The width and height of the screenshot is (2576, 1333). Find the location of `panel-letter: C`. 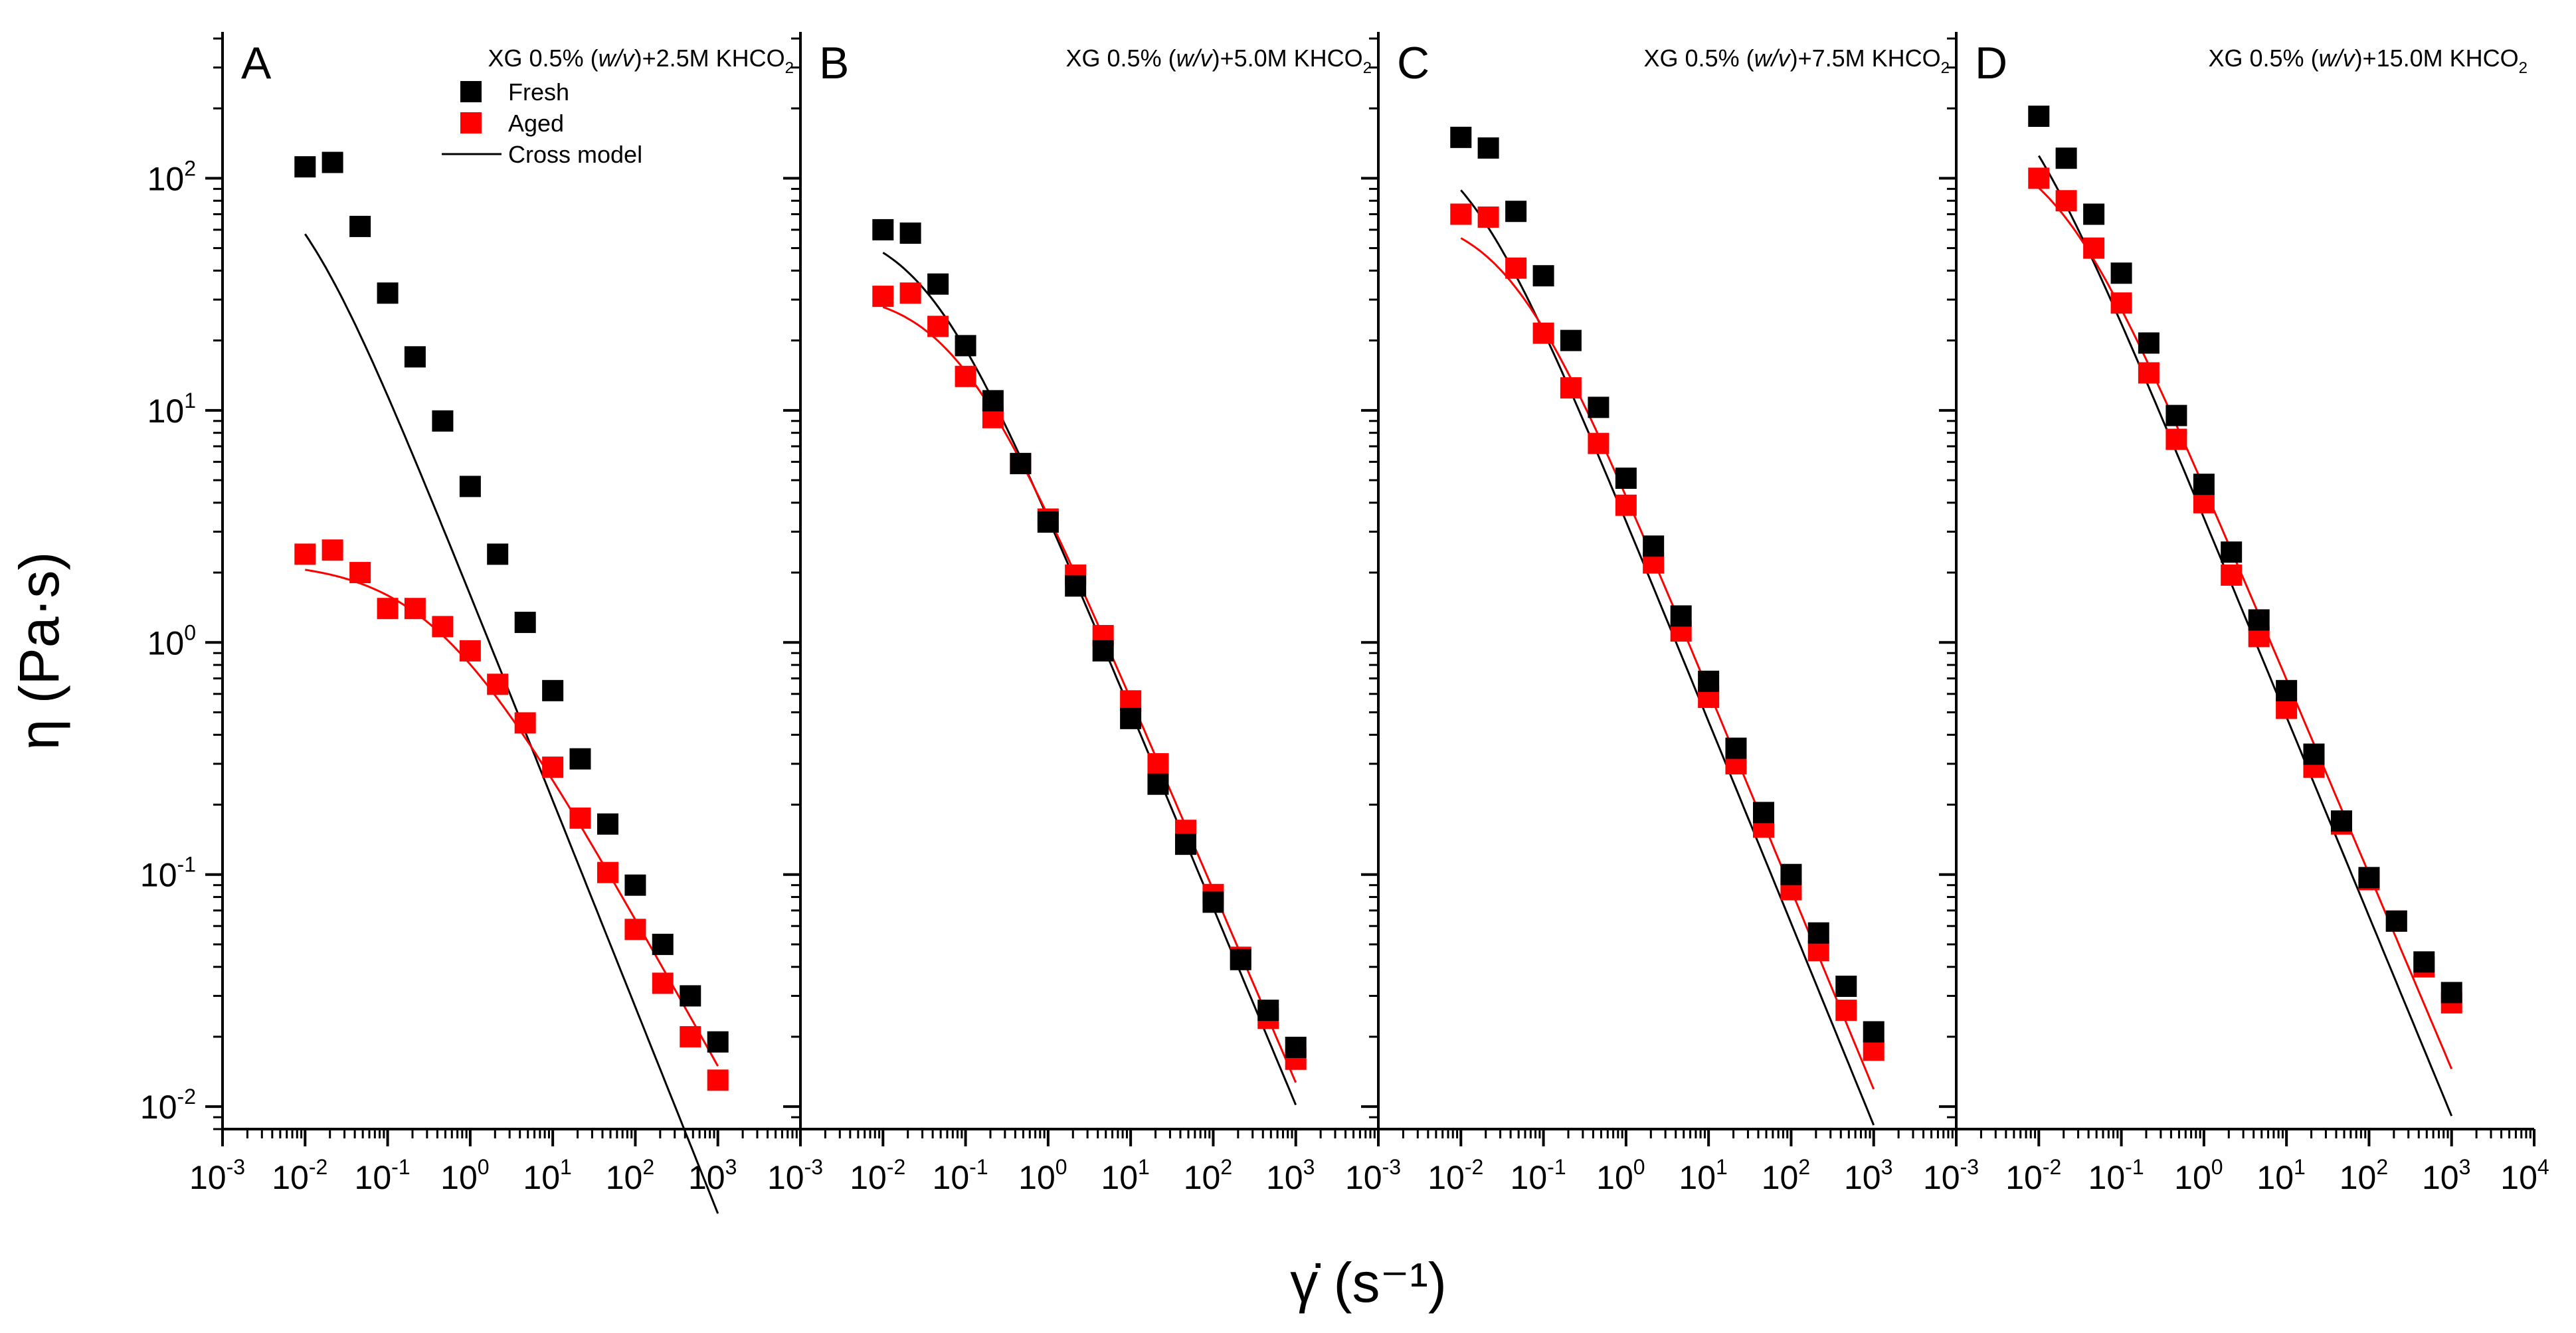

panel-letter: C is located at coordinates (1413, 63).